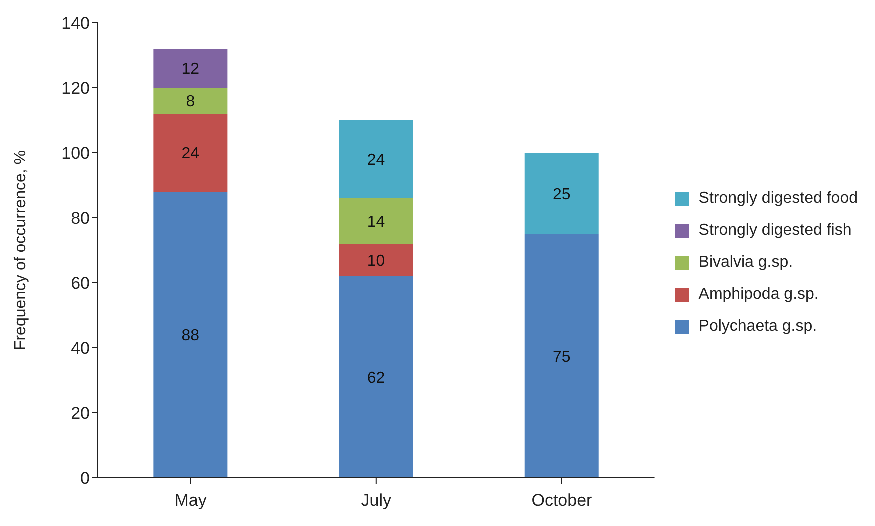  What do you see at coordinates (80, 218) in the screenshot?
I see `y-tick-label: 80` at bounding box center [80, 218].